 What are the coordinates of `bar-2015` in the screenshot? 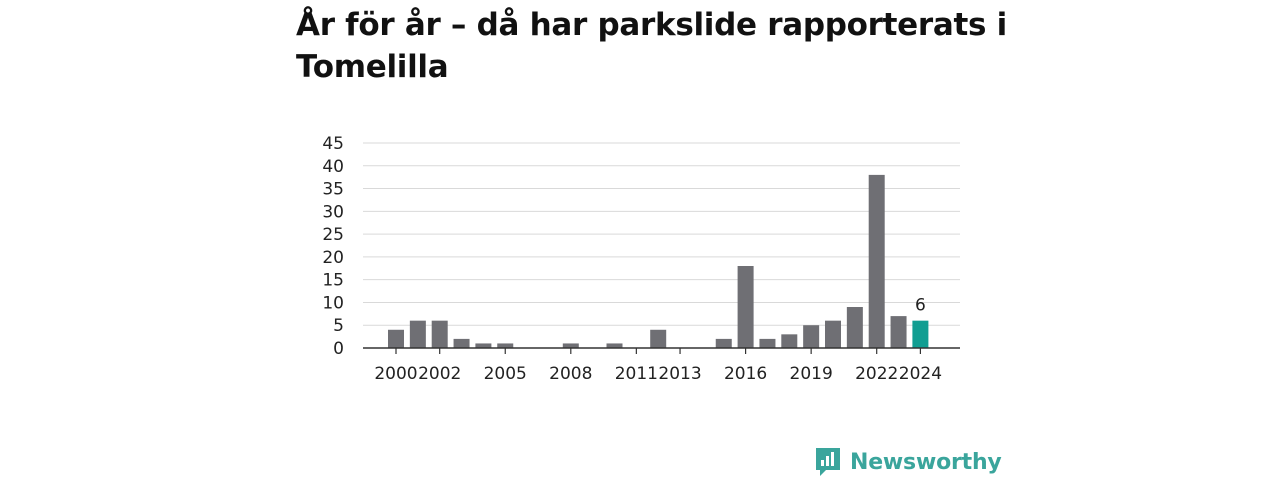 It's located at (723, 343).